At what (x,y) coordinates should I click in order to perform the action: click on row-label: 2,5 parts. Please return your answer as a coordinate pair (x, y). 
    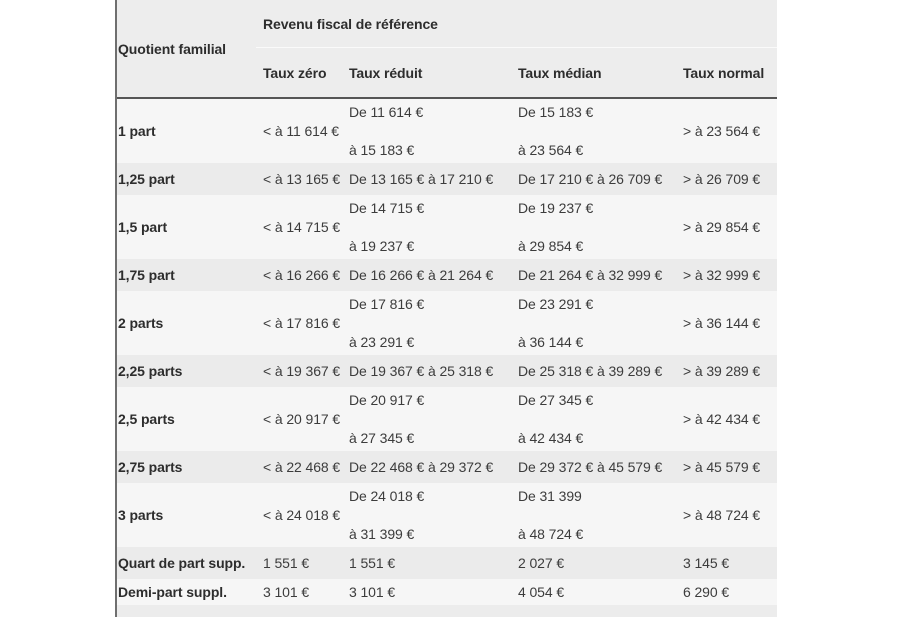
    Looking at the image, I should click on (146, 419).